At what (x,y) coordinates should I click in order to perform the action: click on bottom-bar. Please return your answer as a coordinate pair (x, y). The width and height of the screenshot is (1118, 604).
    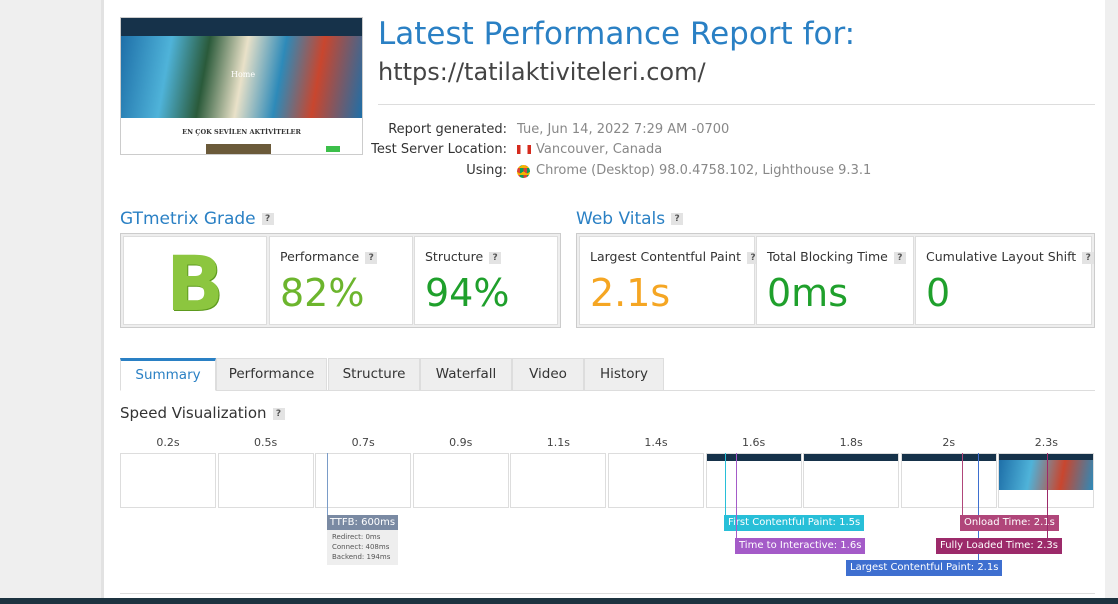
    Looking at the image, I should click on (559, 601).